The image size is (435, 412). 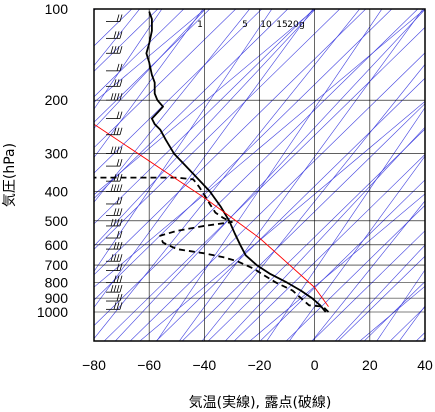 I want to click on mixing-ratio-label: 10, so click(x=266, y=25).